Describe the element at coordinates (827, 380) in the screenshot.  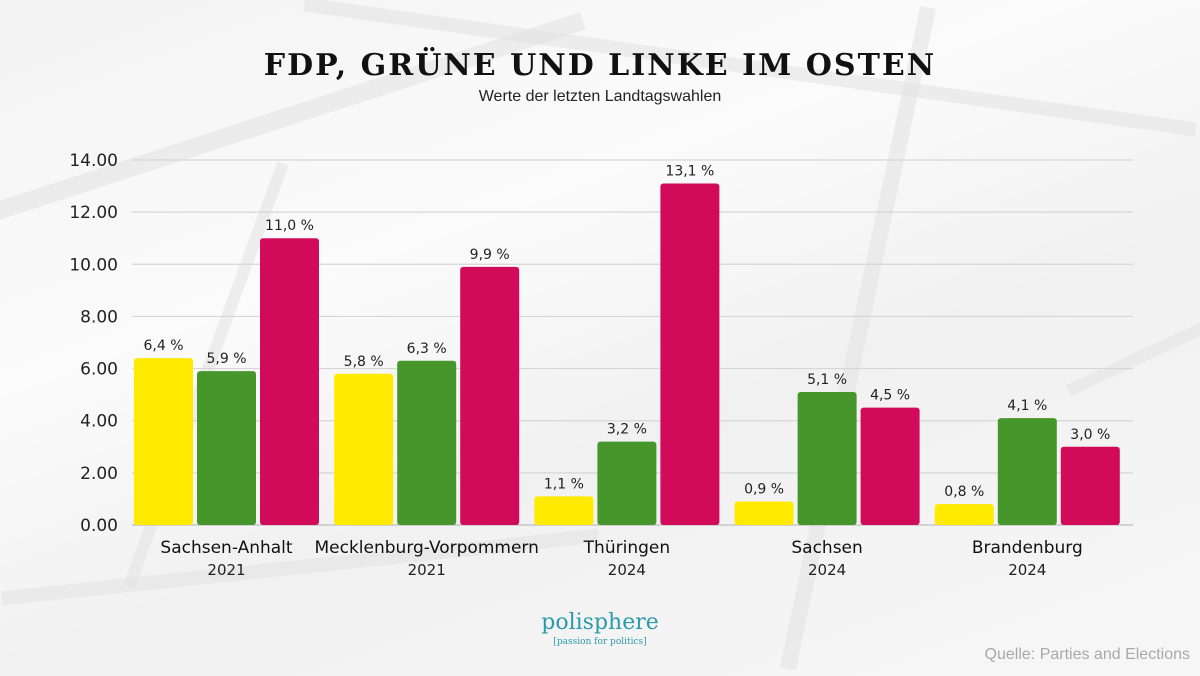
I see `data-label: 5,1 %` at that location.